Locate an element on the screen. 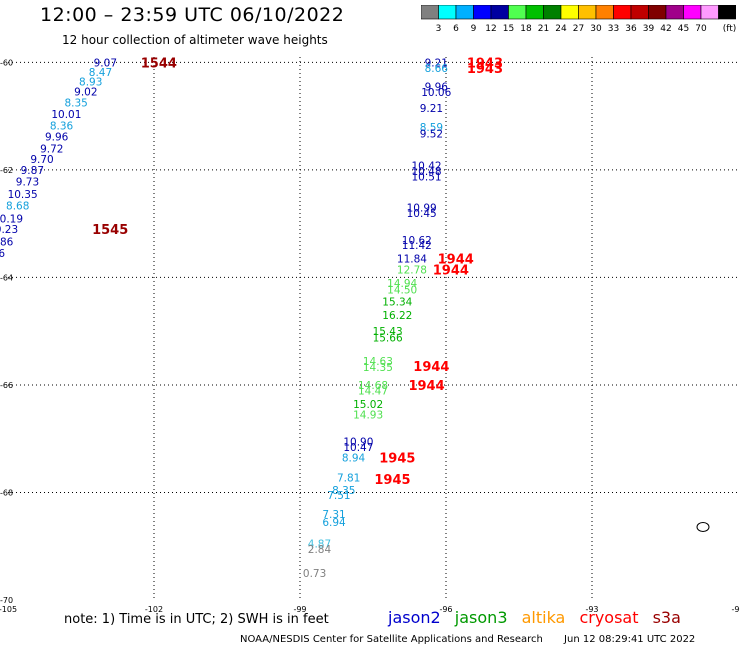 The height and width of the screenshot is (650, 740). legend-s3a: s3a is located at coordinates (666, 617).